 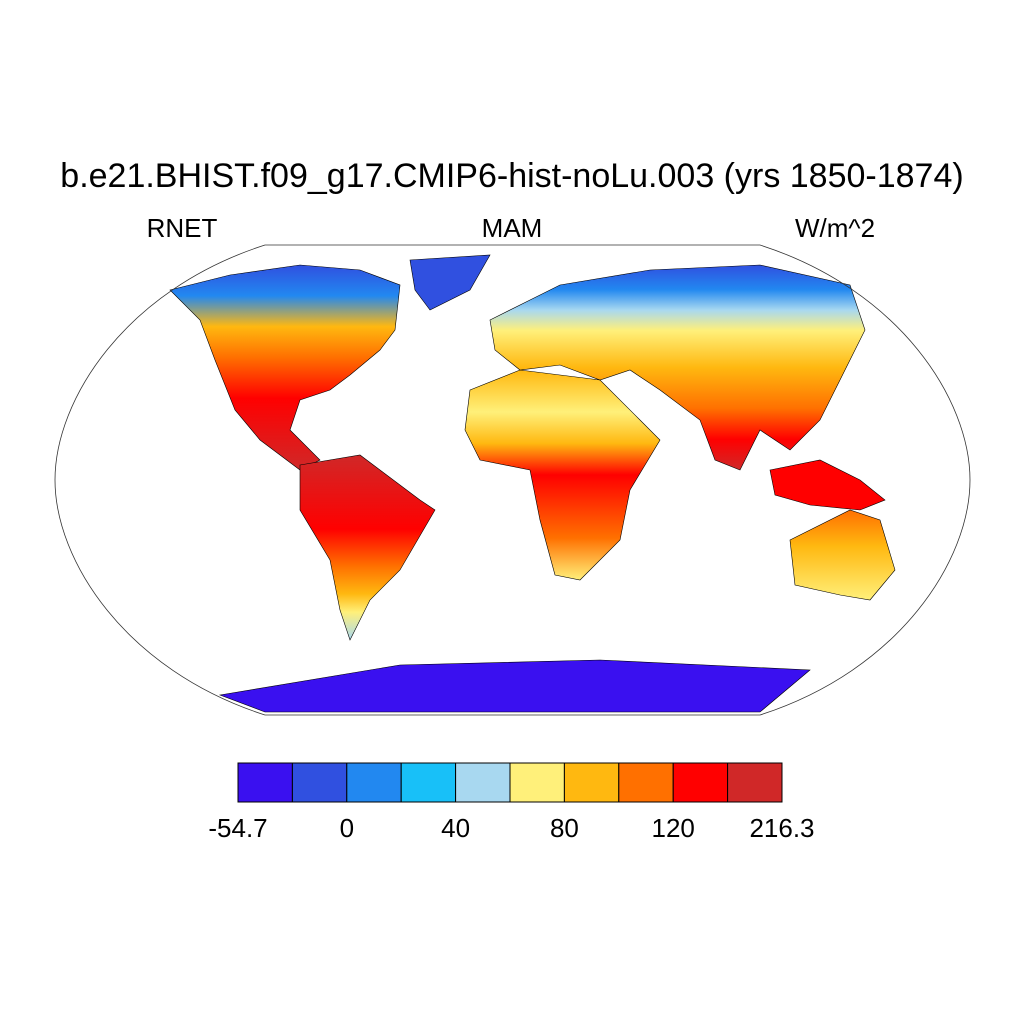 I want to click on colorbar-label: 40, so click(x=455, y=828).